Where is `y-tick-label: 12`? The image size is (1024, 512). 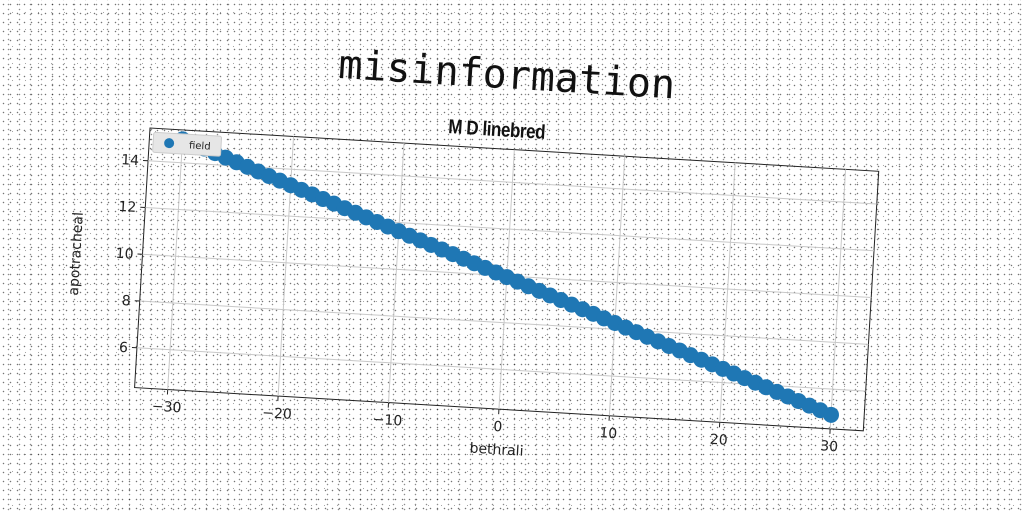
y-tick-label: 12 is located at coordinates (127, 207).